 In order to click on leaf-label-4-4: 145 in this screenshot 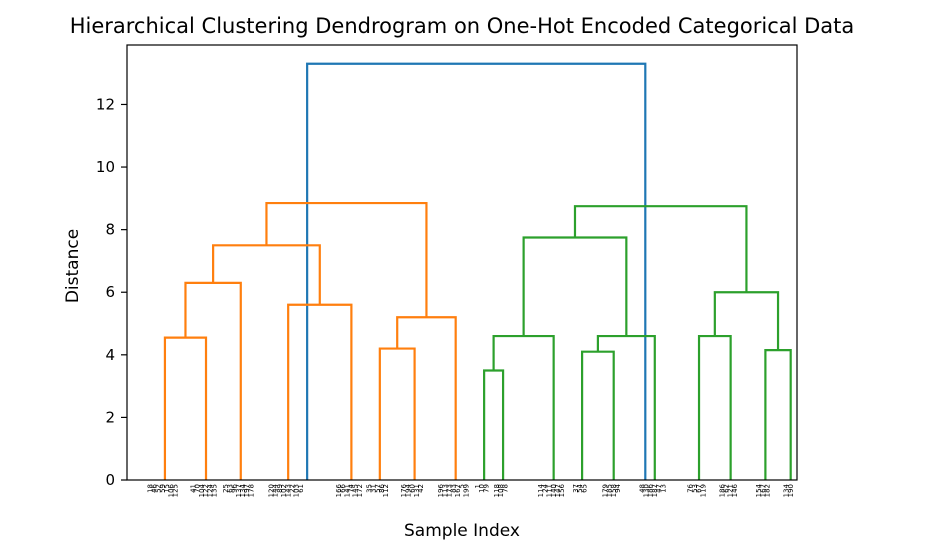, I will do `click(356, 490)`.